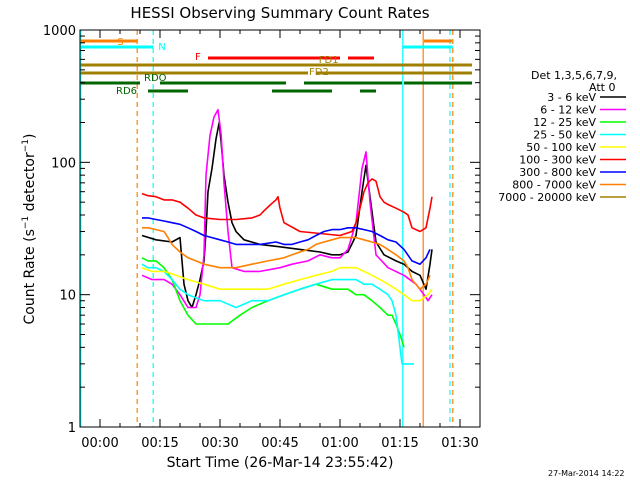  I want to click on x-tick-label-1: 00:15, so click(159, 443).